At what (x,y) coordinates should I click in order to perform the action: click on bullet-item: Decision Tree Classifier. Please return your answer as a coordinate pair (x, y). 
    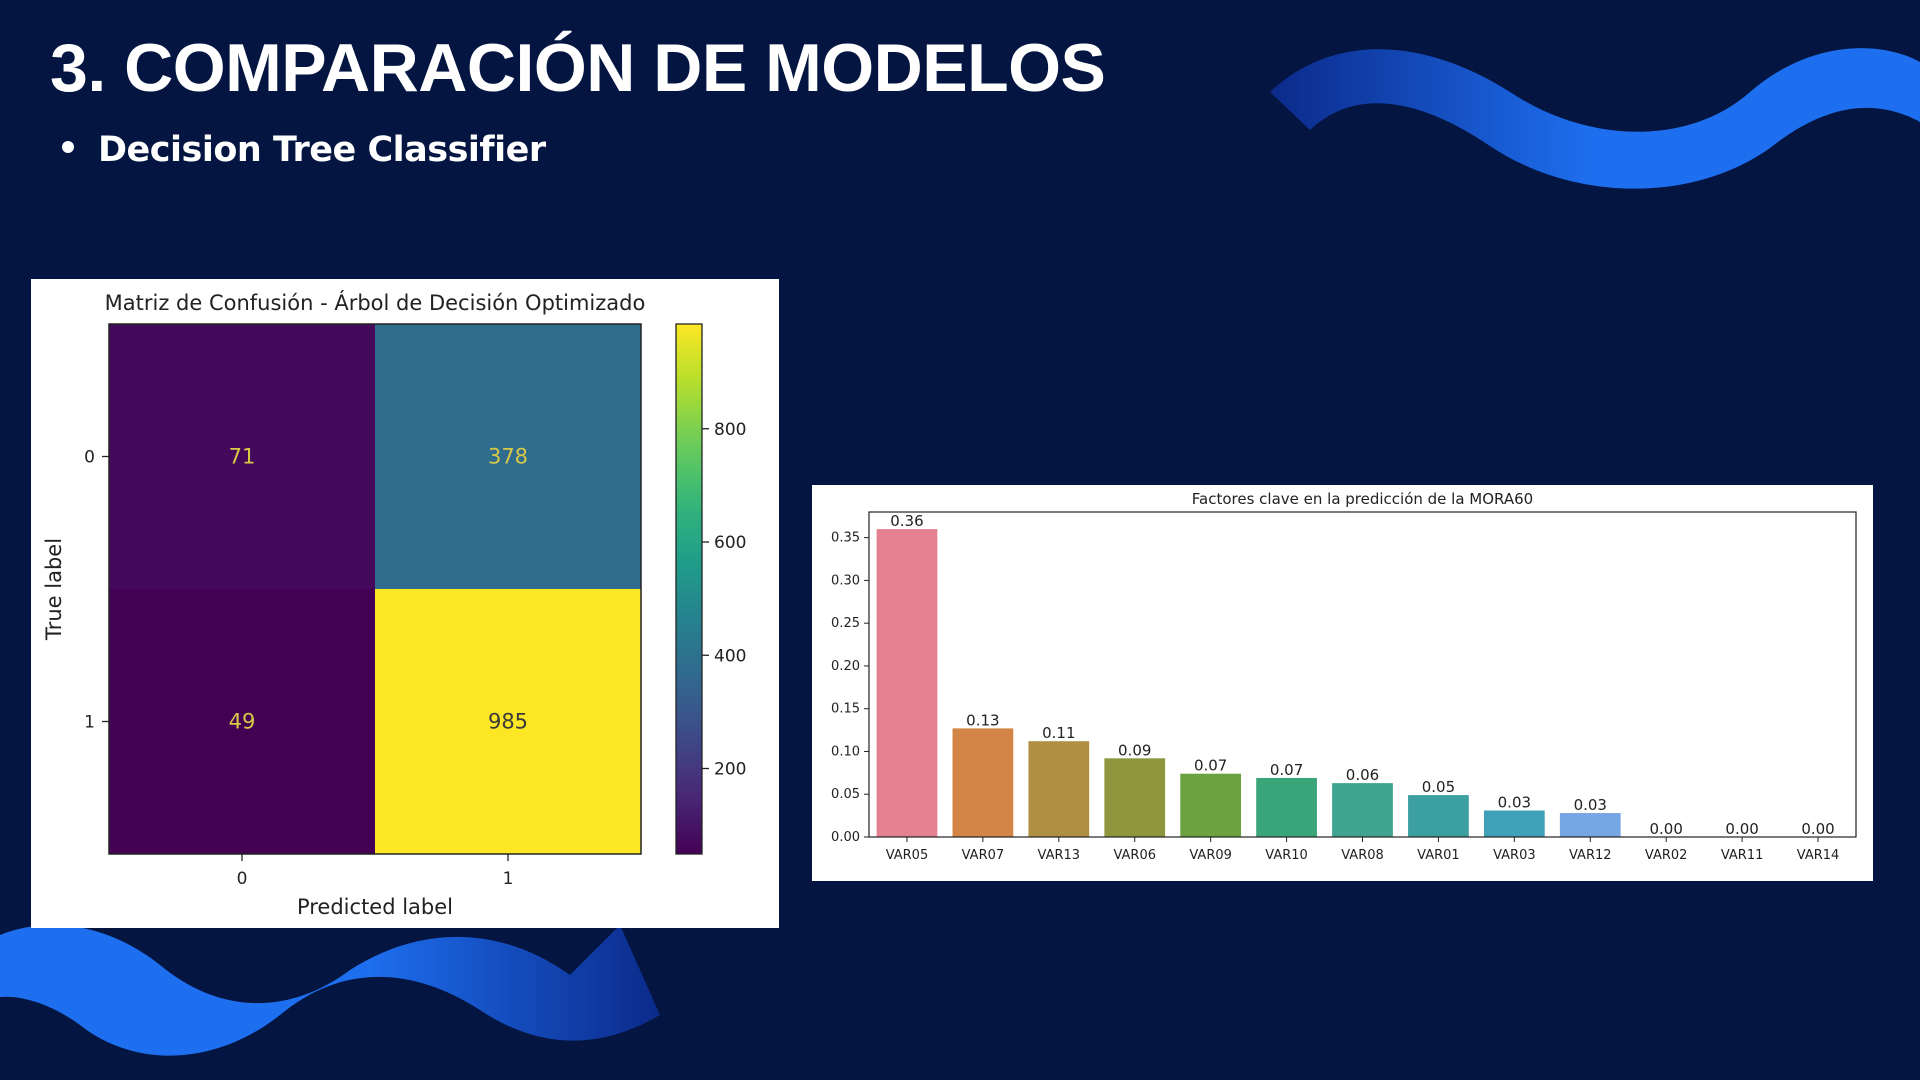
    Looking at the image, I should click on (304, 150).